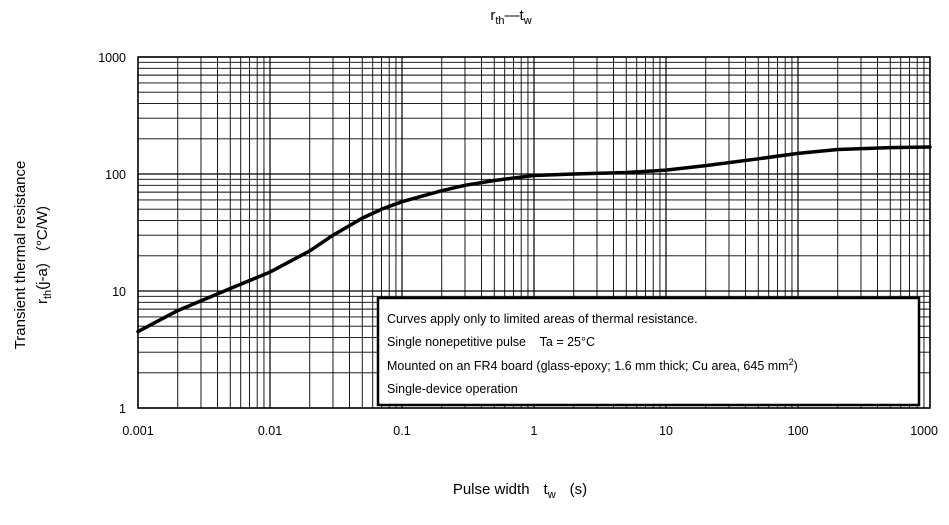 This screenshot has height=525, width=949. Describe the element at coordinates (534, 431) in the screenshot. I see `x-tick-label: 1` at that location.